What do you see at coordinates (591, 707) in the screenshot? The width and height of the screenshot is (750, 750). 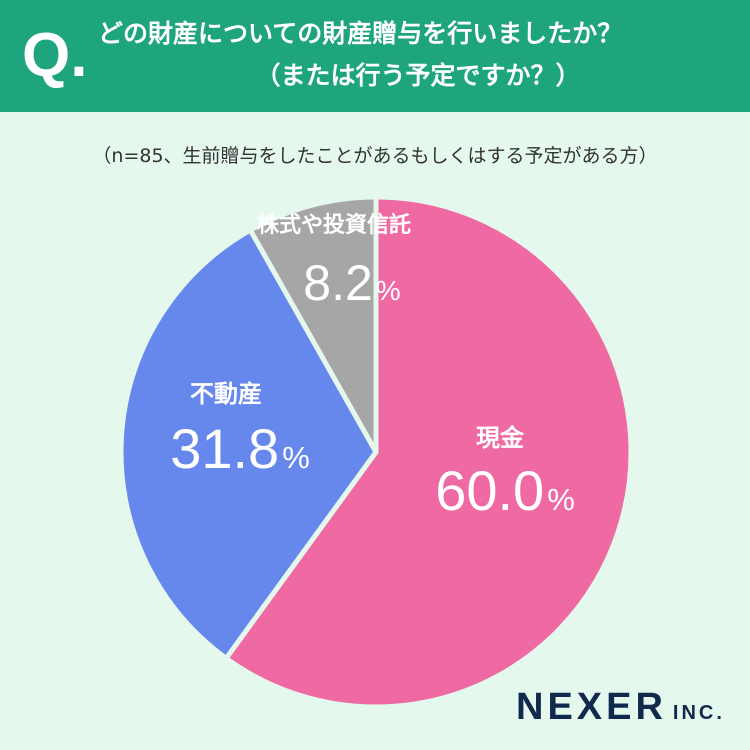 I see `brand-name: NEXER` at bounding box center [591, 707].